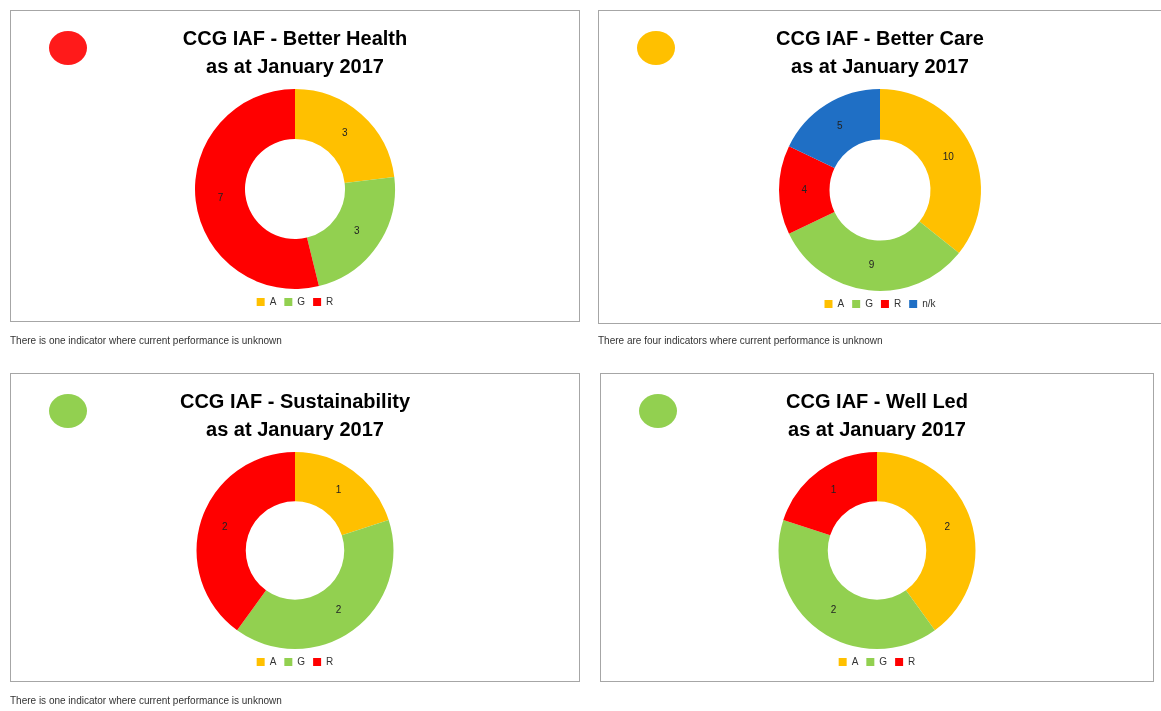 The image size is (1161, 711). What do you see at coordinates (804, 189) in the screenshot?
I see `data-label: 4` at bounding box center [804, 189].